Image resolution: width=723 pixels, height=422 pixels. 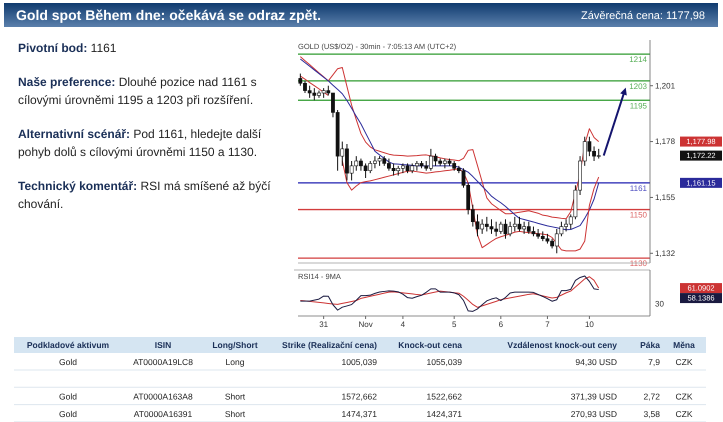 What do you see at coordinates (651, 413) in the screenshot?
I see `text: 3,58` at bounding box center [651, 413].